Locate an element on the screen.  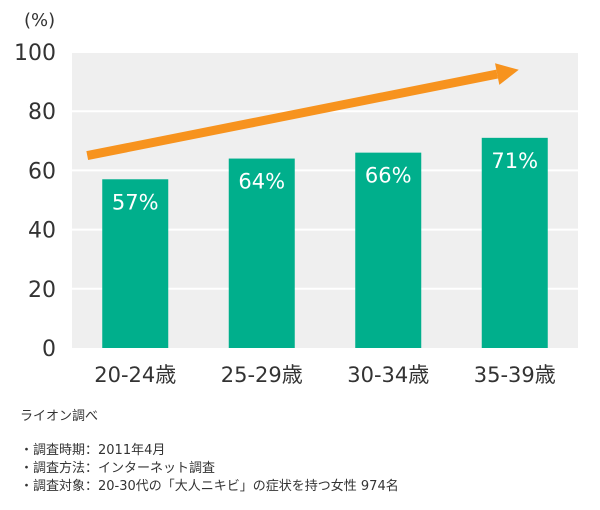
x-axis-labels: 20-24歳 25-29歳 30-34歳 35-39歳 is located at coordinates (325, 375).